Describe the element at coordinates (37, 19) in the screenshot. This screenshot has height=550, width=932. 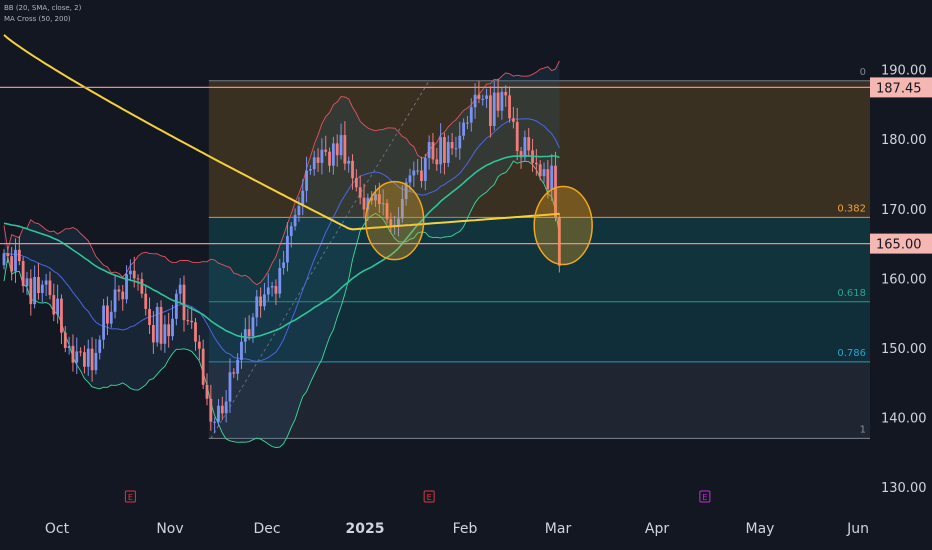
I see `indicator-label-ma-cross: MA Cross (50, 200)` at that location.